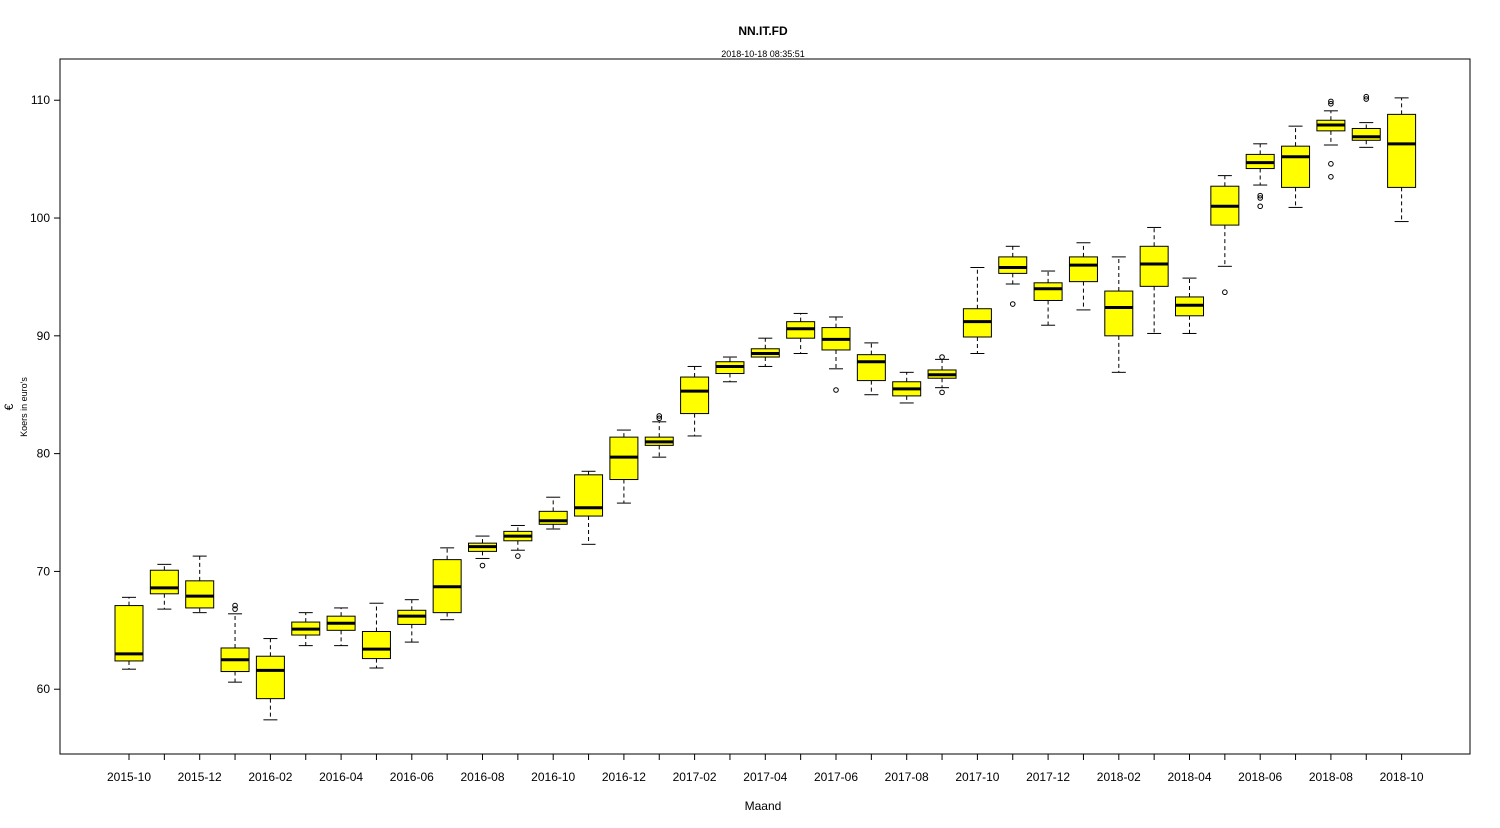  What do you see at coordinates (412, 777) in the screenshot?
I see `x-tick-label: 2016-06` at bounding box center [412, 777].